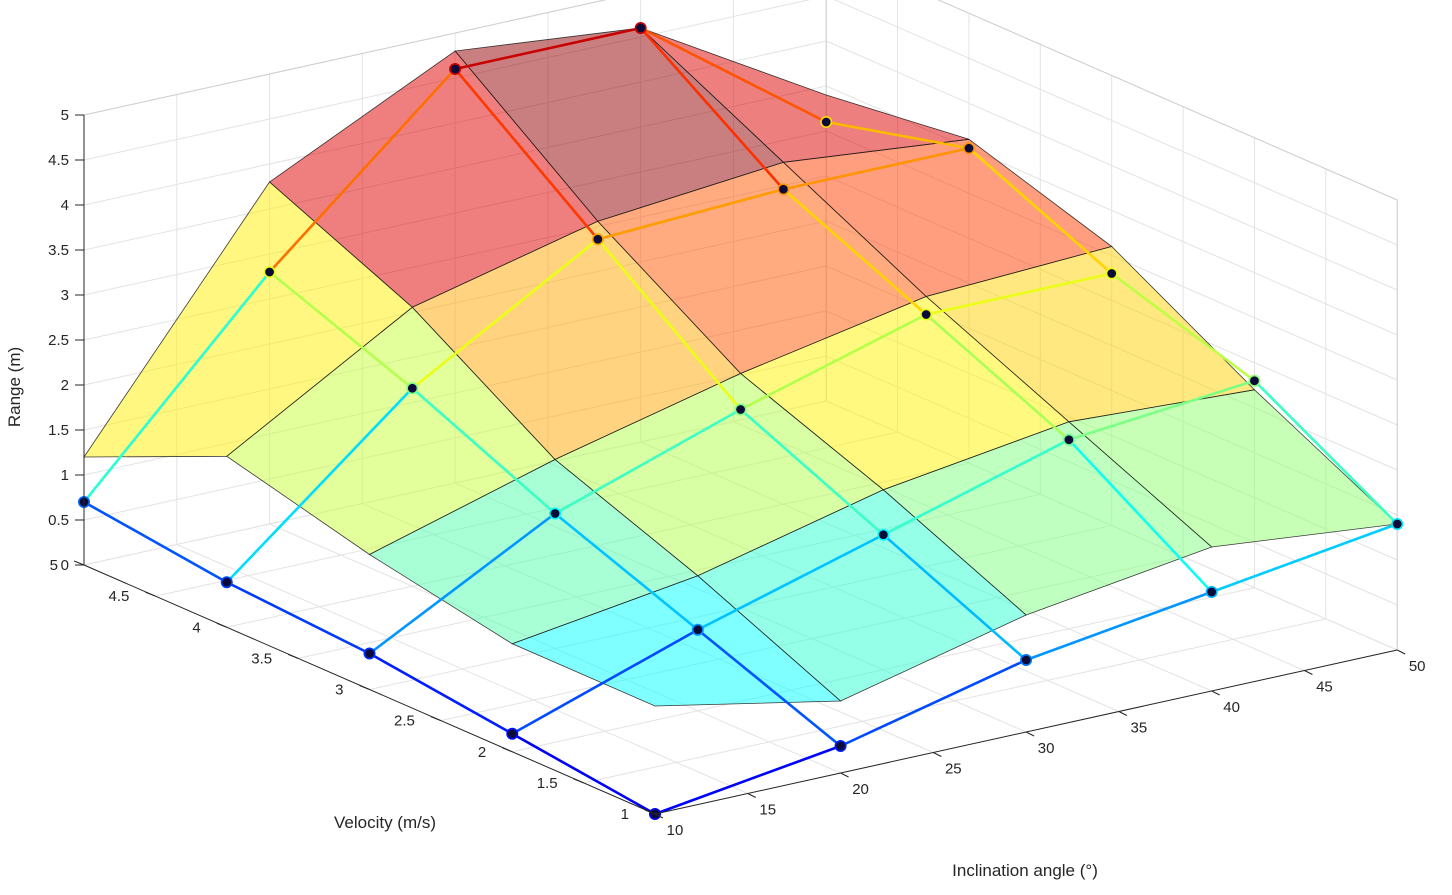 The image size is (1452, 895). I want to click on y-tick-label: 1.5, so click(547, 783).